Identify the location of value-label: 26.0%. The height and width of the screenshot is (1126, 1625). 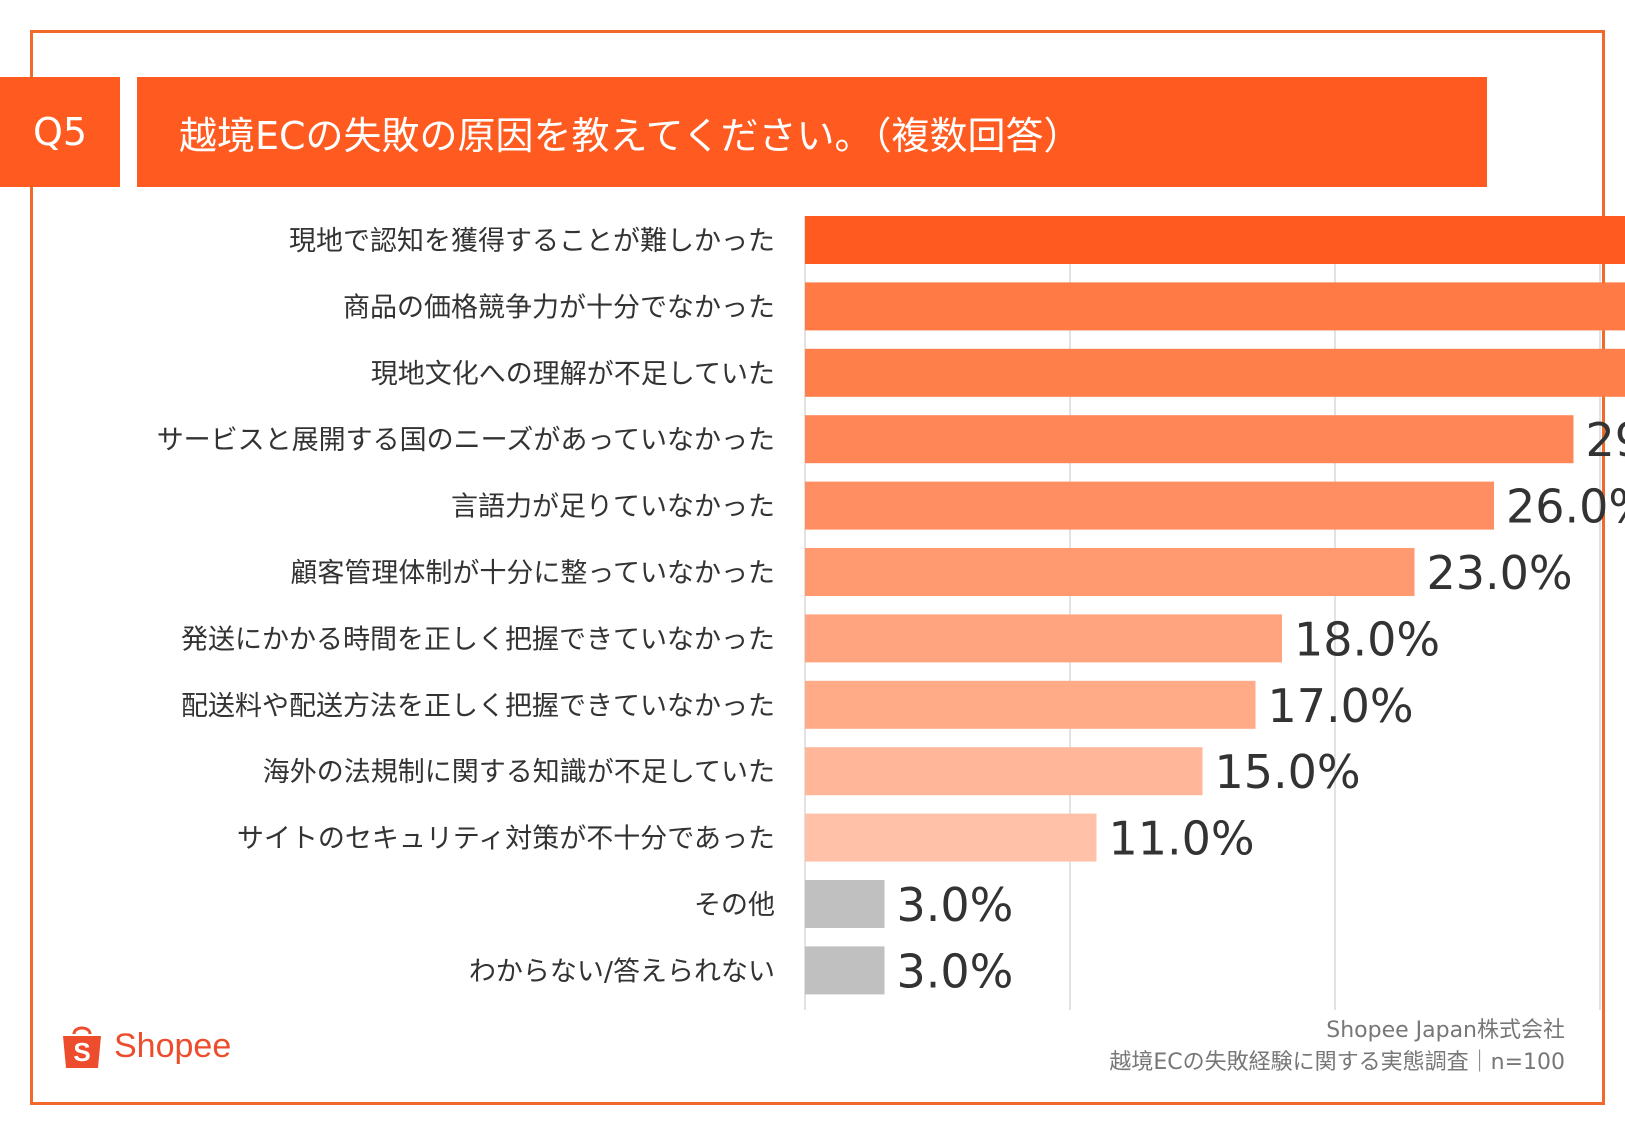
(1565, 507).